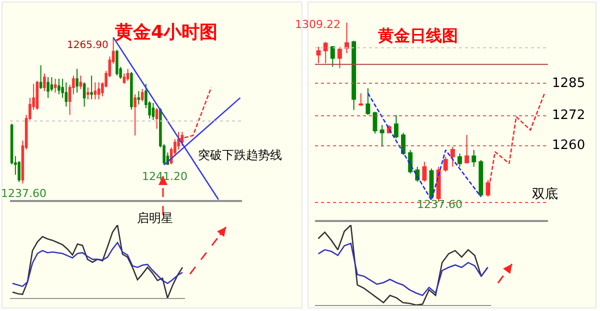  I want to click on annotation: 突破下跌趋势线, so click(240, 155).